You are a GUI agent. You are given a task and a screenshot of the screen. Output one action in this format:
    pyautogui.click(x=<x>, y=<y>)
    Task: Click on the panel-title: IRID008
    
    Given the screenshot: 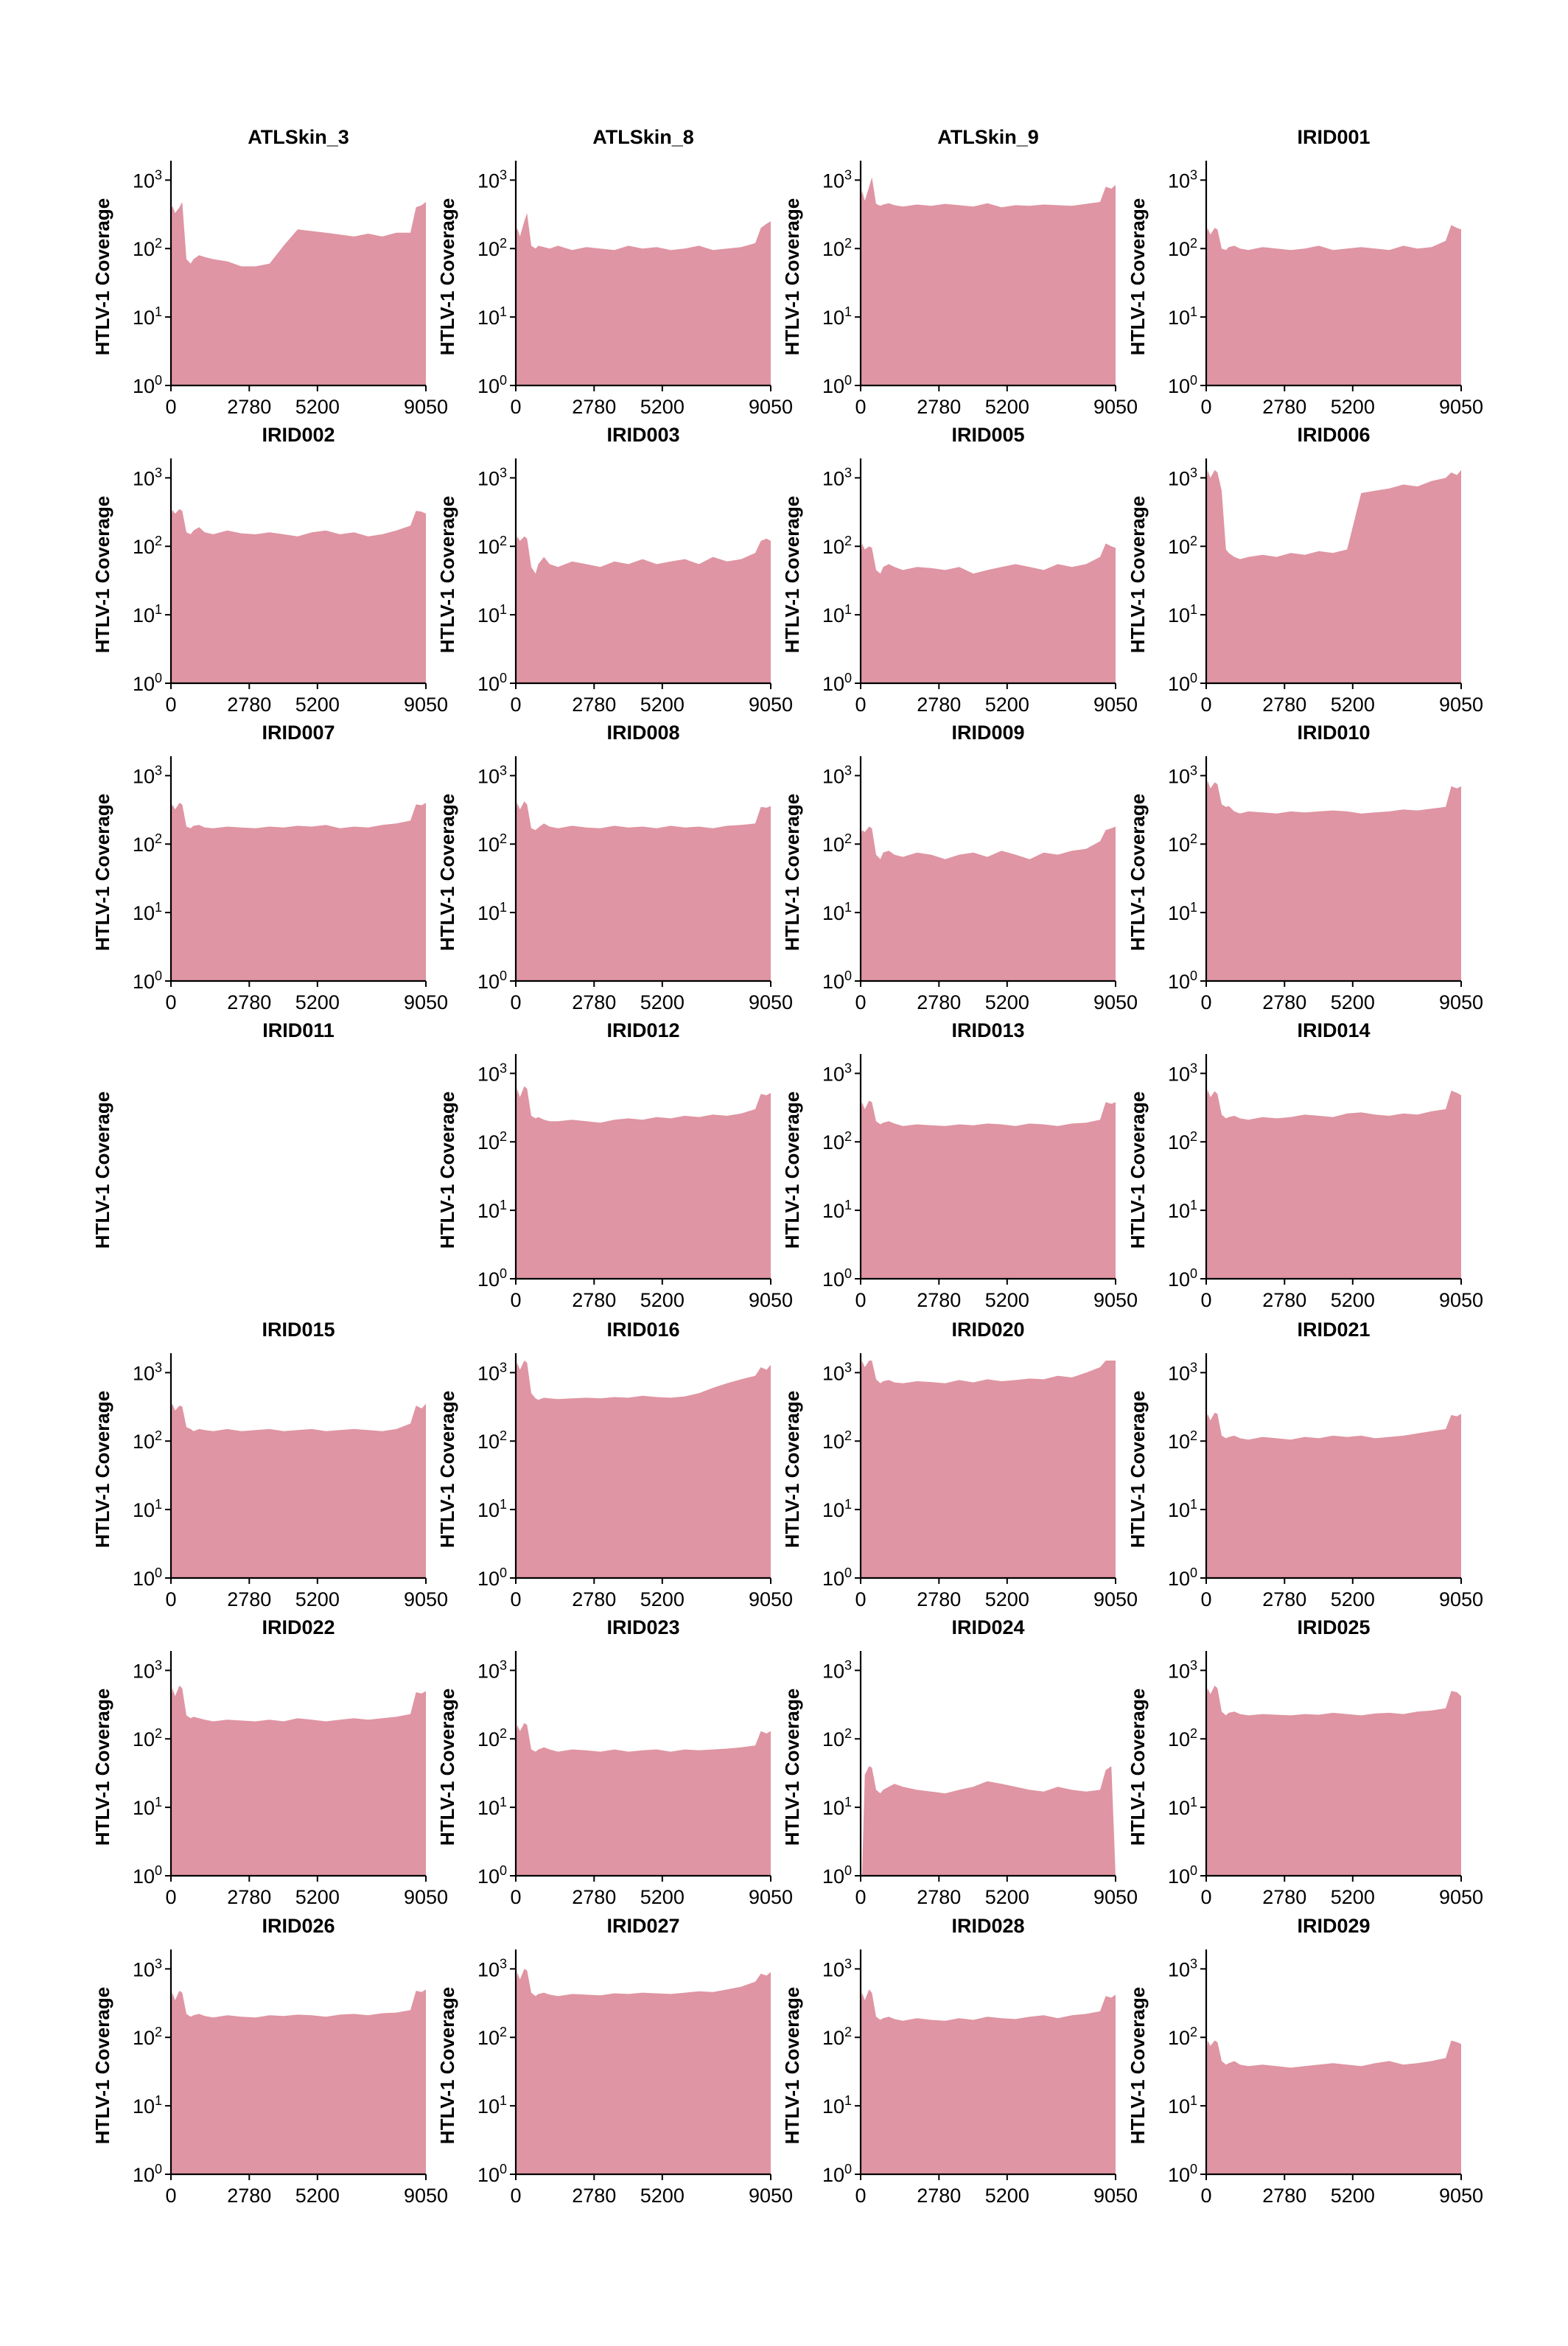 What is the action you would take?
    pyautogui.click(x=642, y=733)
    